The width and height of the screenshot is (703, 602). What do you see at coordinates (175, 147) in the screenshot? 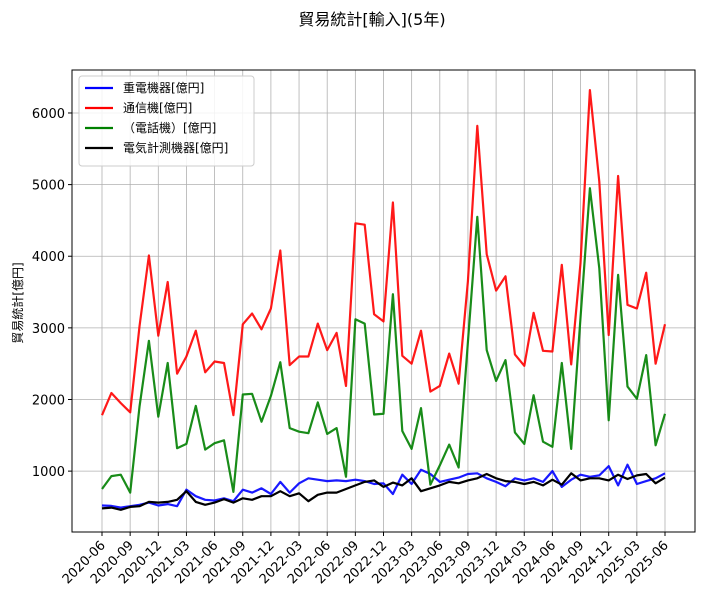
I see `legend-label: 電気計測機器[億円]` at bounding box center [175, 147].